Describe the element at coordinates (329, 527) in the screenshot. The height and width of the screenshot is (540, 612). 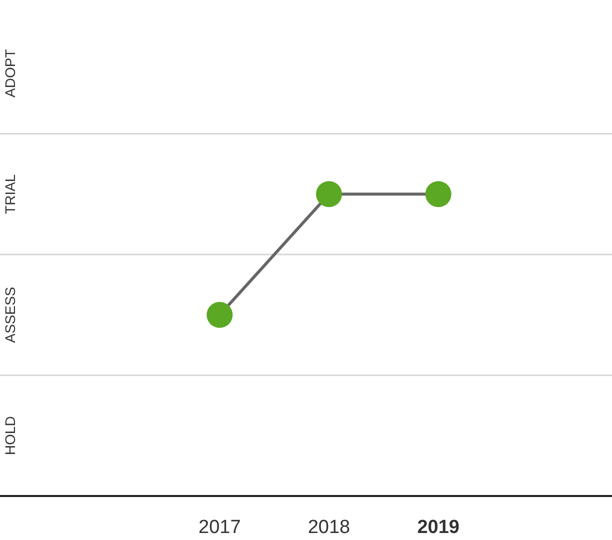
I see `x-tick-label: 2018` at that location.